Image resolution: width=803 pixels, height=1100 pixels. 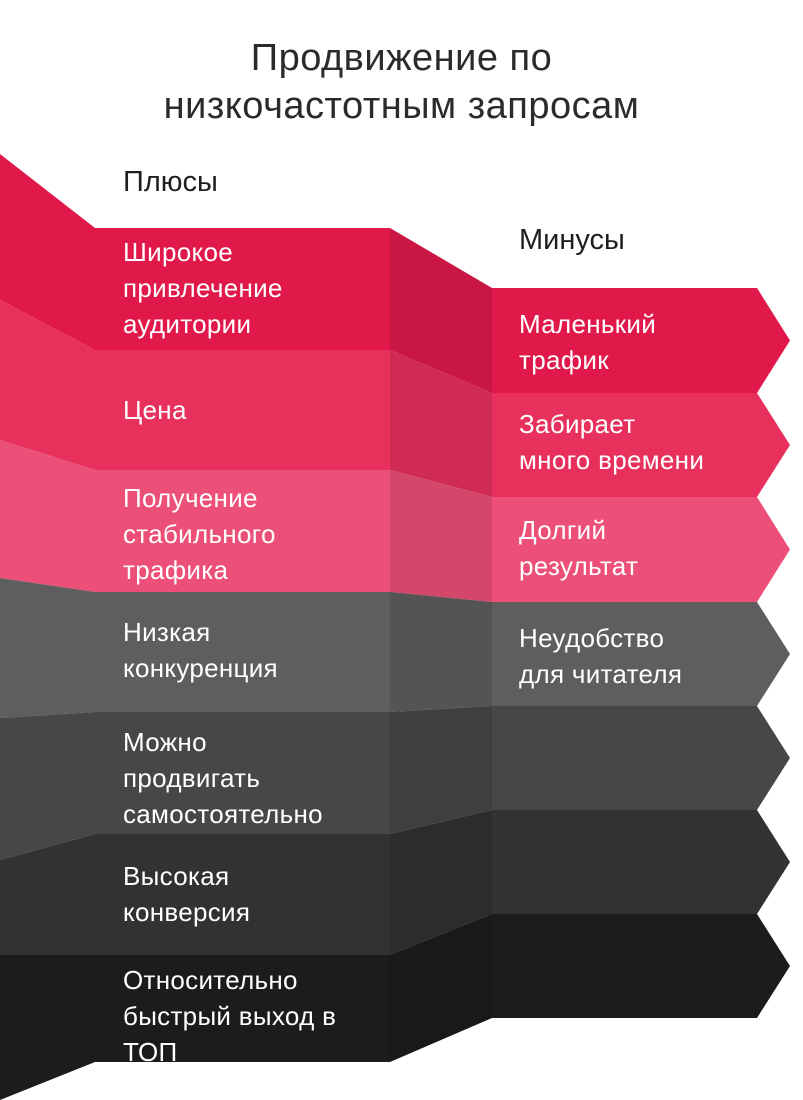 I want to click on pros-item: Относительно быстрый выход в ТОП, so click(x=229, y=1016).